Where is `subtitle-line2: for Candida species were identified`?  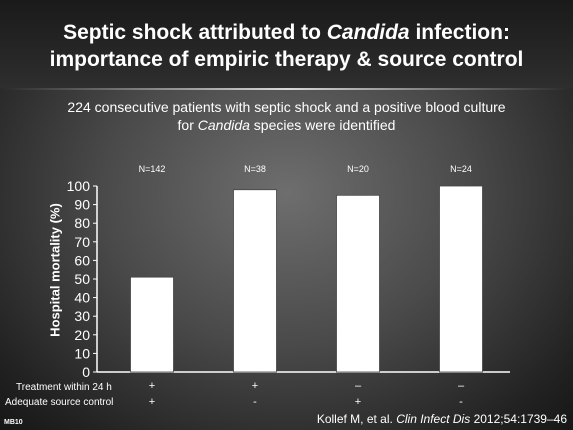 subtitle-line2: for Candida species were identified is located at coordinates (286, 125).